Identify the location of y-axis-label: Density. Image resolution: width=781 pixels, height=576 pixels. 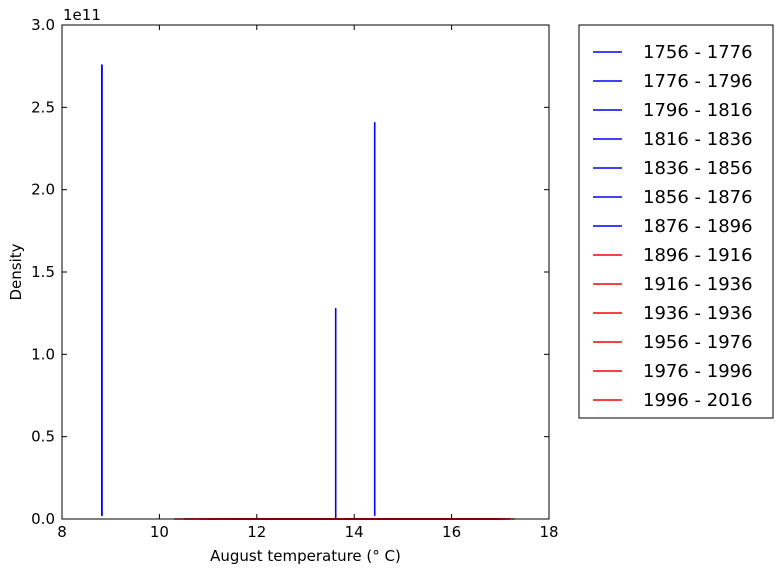
(16, 271).